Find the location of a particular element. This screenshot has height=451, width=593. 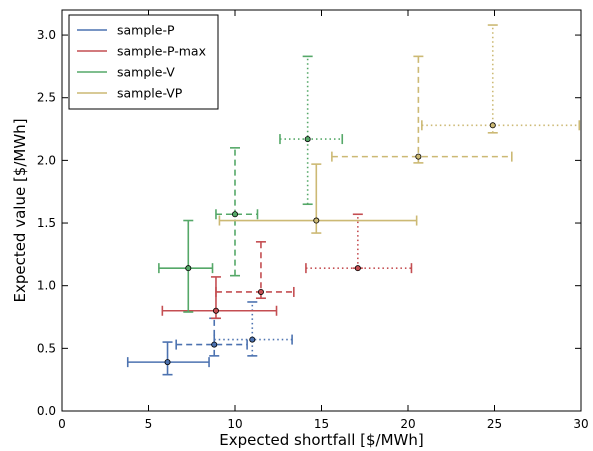

x-tick-label: 30 is located at coordinates (580, 424).